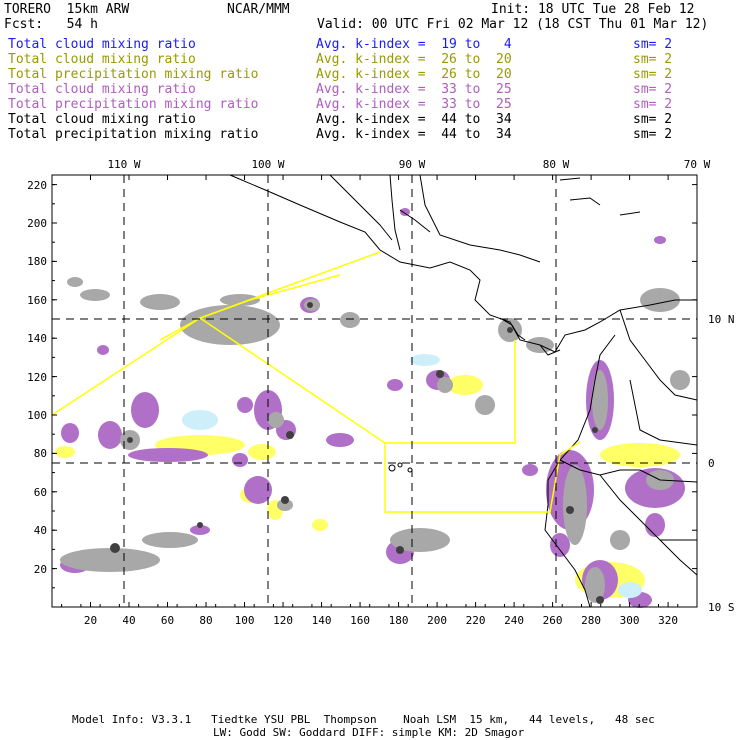  What do you see at coordinates (250, 307) in the screenshot?
I see `boundary-north` at bounding box center [250, 307].